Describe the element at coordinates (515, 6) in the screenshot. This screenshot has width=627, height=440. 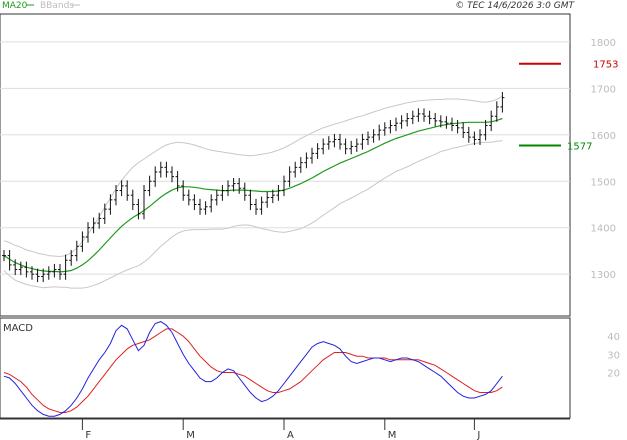
I see `copyright-timestamp: © TEC 14/6/2026 3:0 GMT` at that location.